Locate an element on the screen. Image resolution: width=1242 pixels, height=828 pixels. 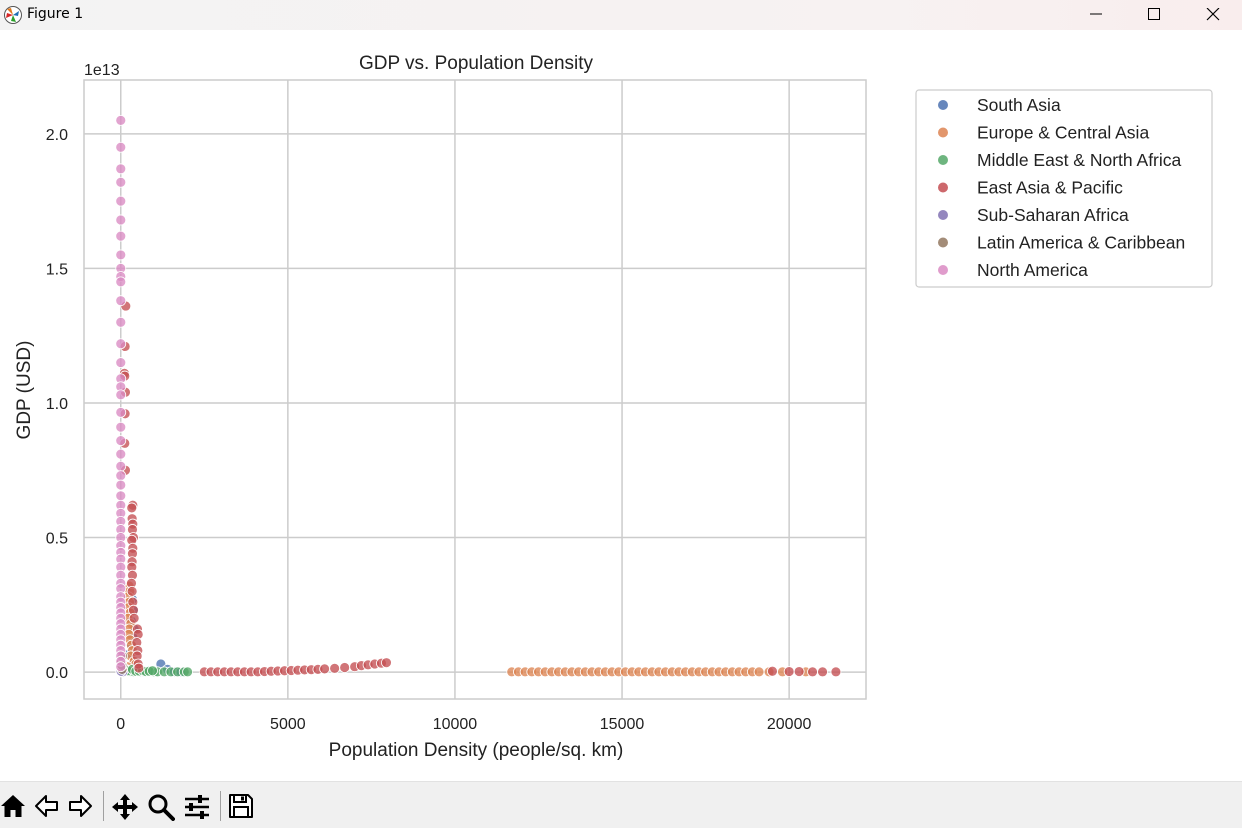
x-tick-label: 0 is located at coordinates (120, 724).